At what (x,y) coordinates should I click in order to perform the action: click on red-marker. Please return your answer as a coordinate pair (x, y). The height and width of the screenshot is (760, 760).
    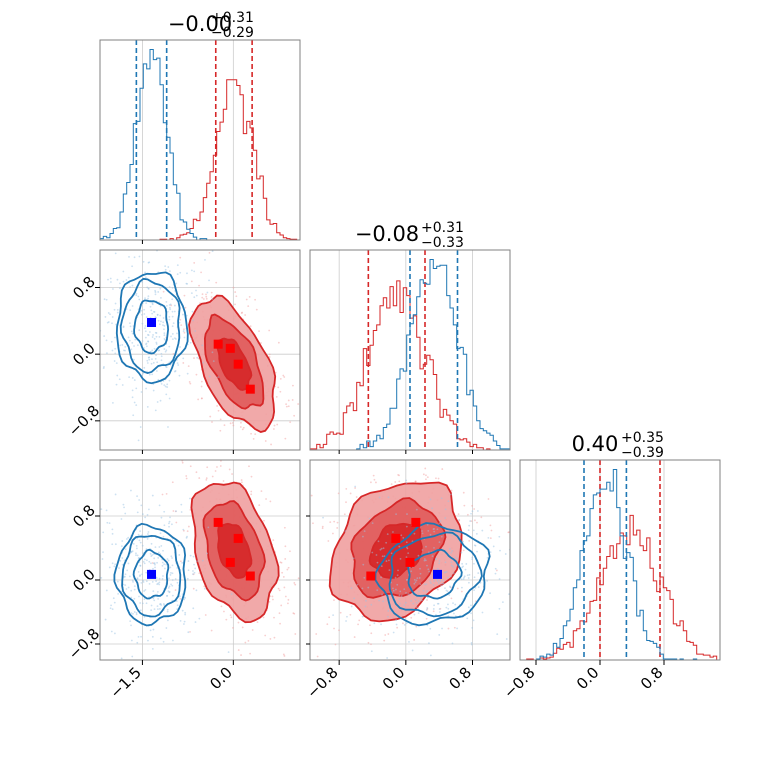
    Looking at the image, I should click on (238, 538).